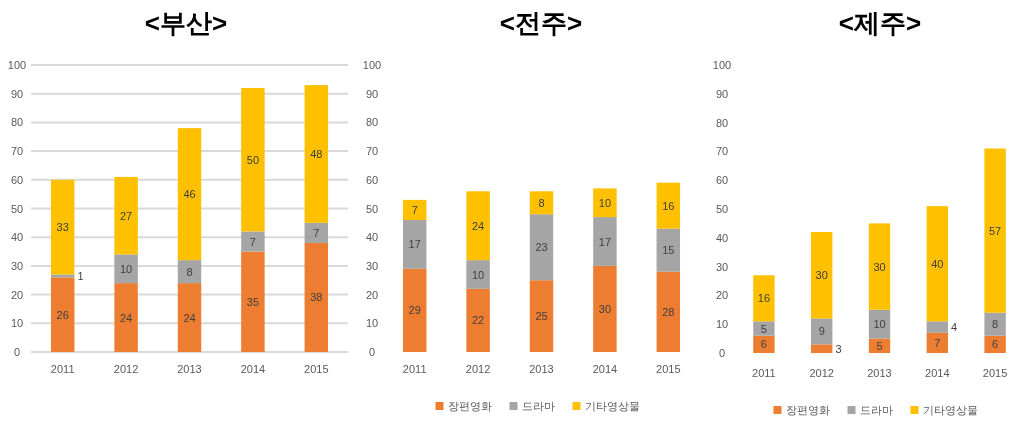  I want to click on data-label: 3, so click(838, 348).